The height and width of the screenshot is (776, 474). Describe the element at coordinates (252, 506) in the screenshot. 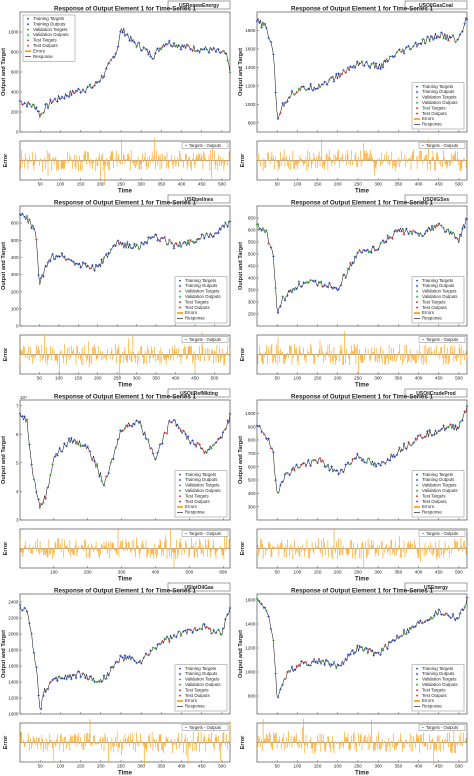

I see `y-tick-label: 300` at that location.